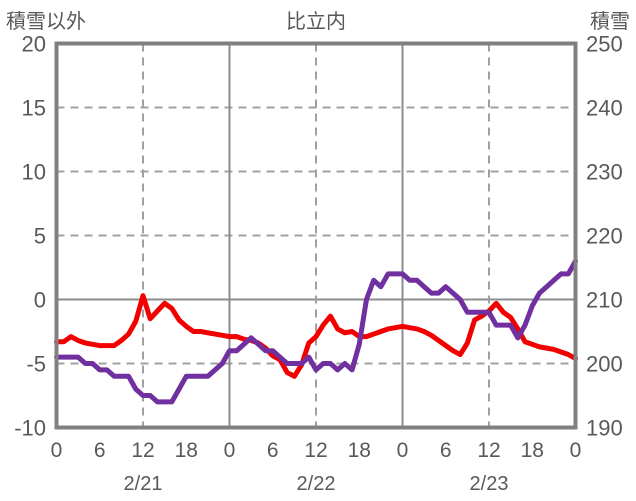 The width and height of the screenshot is (636, 501). Describe the element at coordinates (604, 172) in the screenshot. I see `right-axis-tick-label: 230` at that location.